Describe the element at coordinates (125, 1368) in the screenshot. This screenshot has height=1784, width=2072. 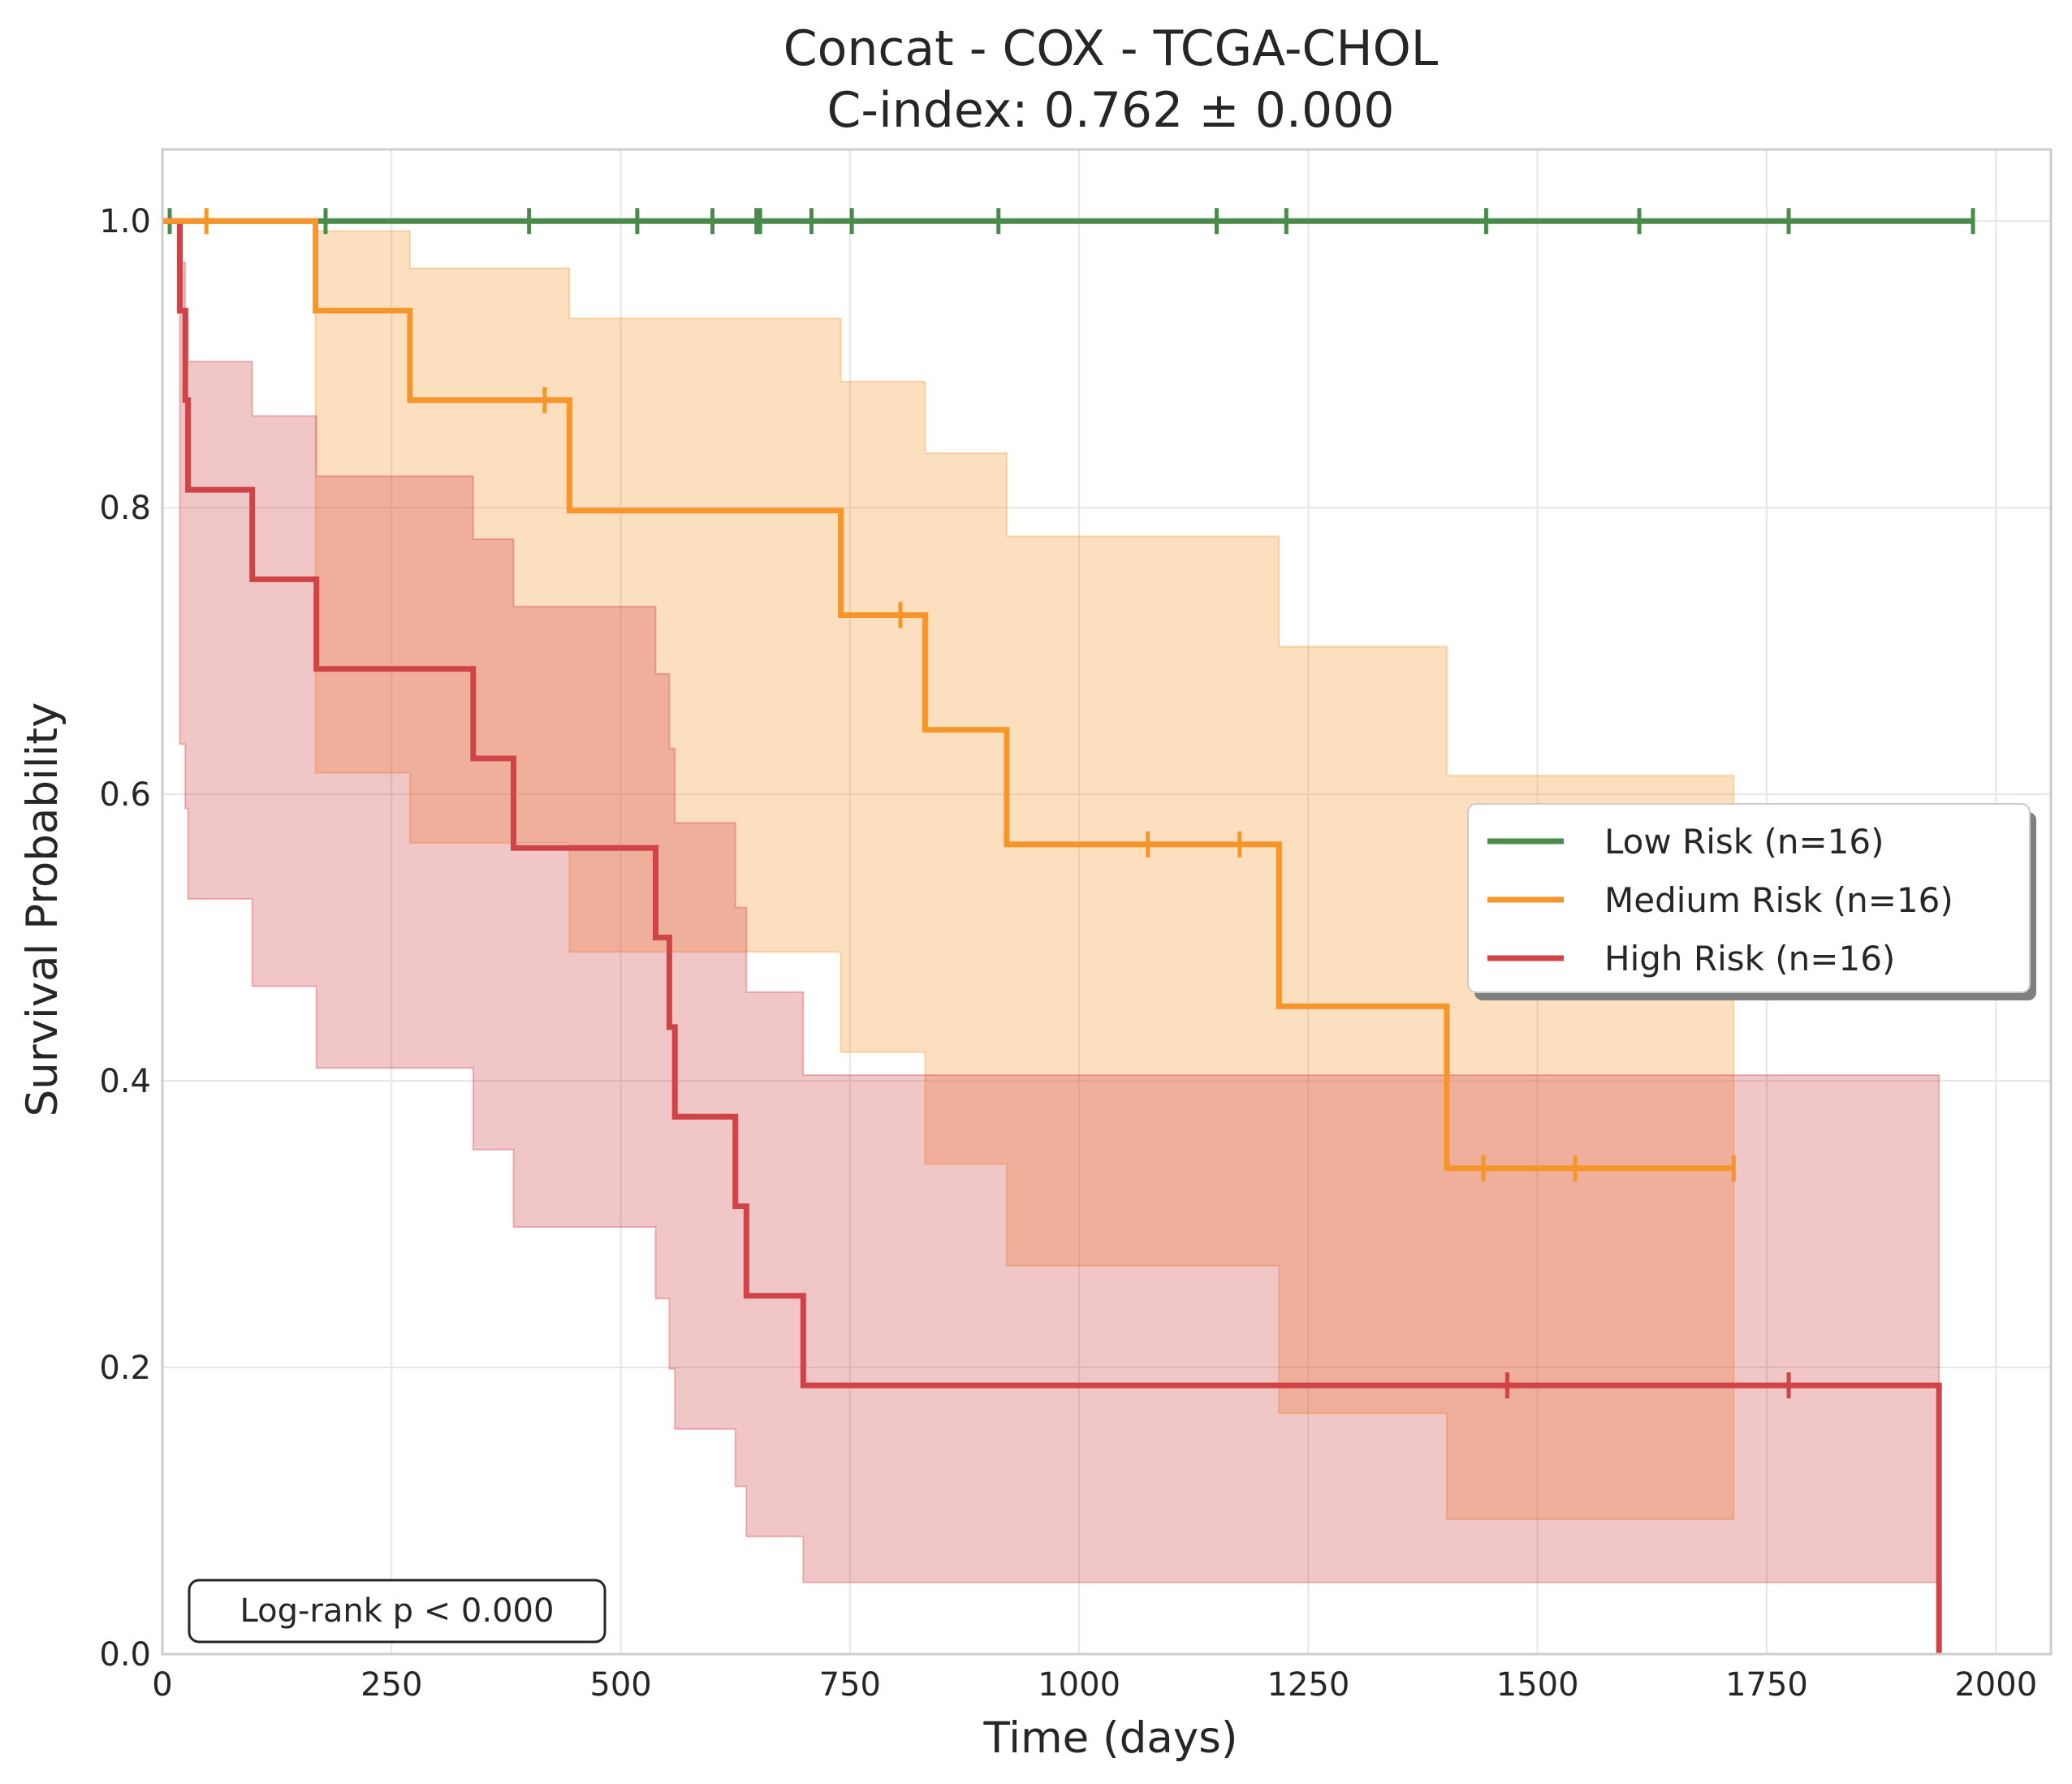
I see `y-tick-label-1: 0.2` at that location.